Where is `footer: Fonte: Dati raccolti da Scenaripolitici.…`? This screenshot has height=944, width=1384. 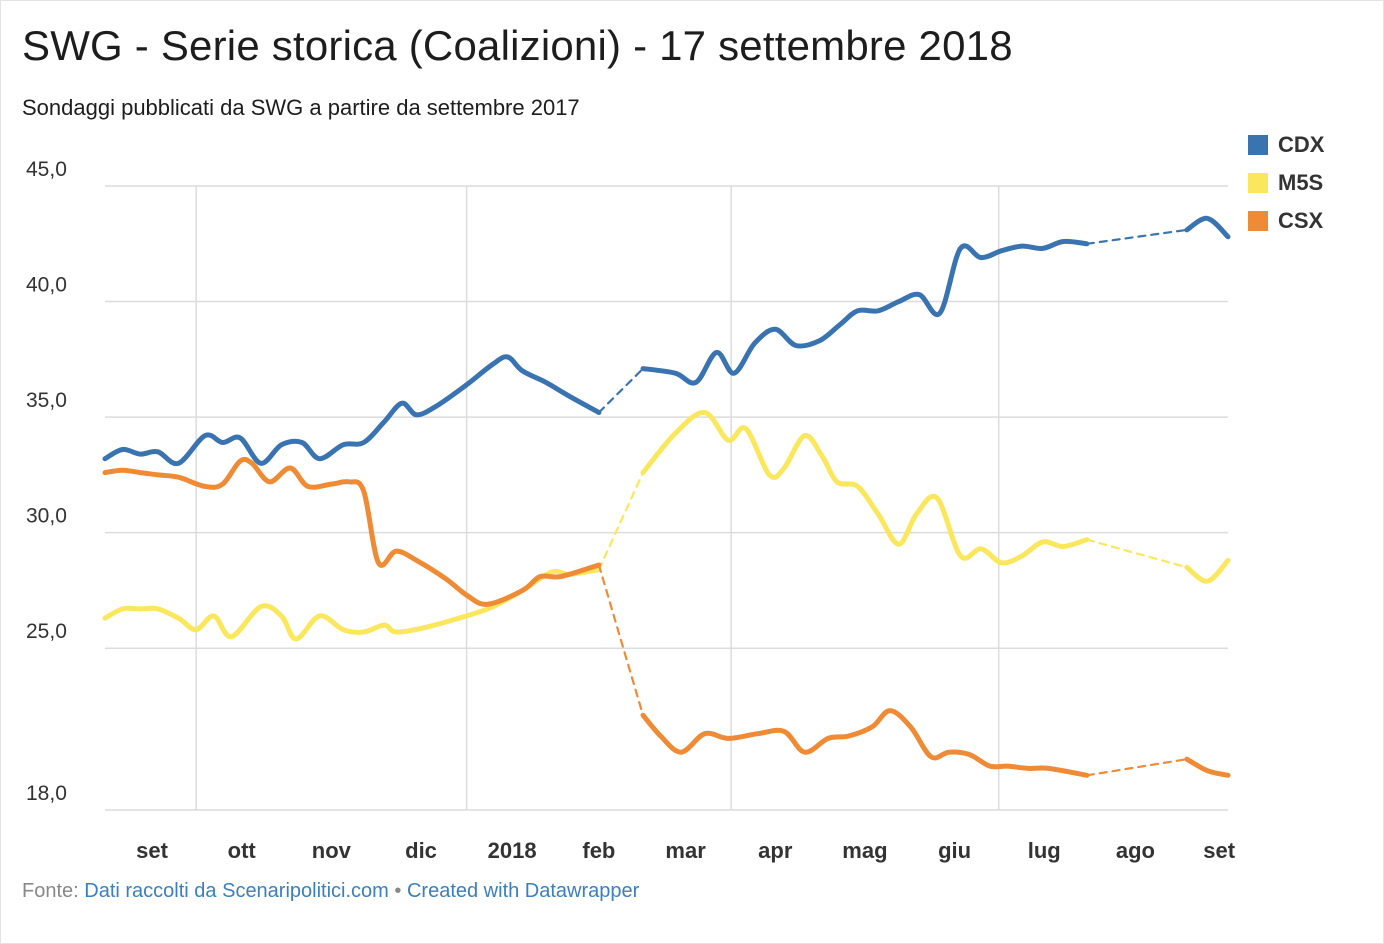 footer: Fonte: Dati raccolti da Scenaripolitici.… is located at coordinates (330, 891).